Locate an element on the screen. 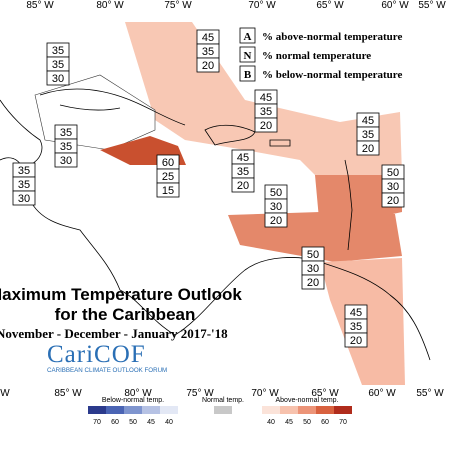 The width and height of the screenshot is (450, 450). longitude-label: 75° W is located at coordinates (178, 5).